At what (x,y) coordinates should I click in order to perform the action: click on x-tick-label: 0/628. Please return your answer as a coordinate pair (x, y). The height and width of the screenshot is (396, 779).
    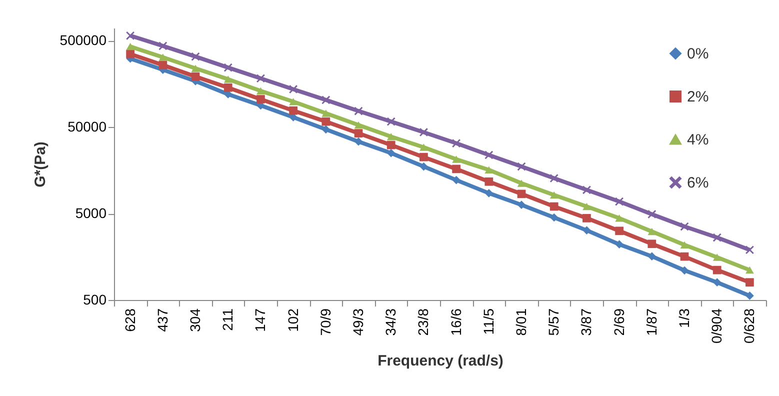
    Looking at the image, I should click on (749, 326).